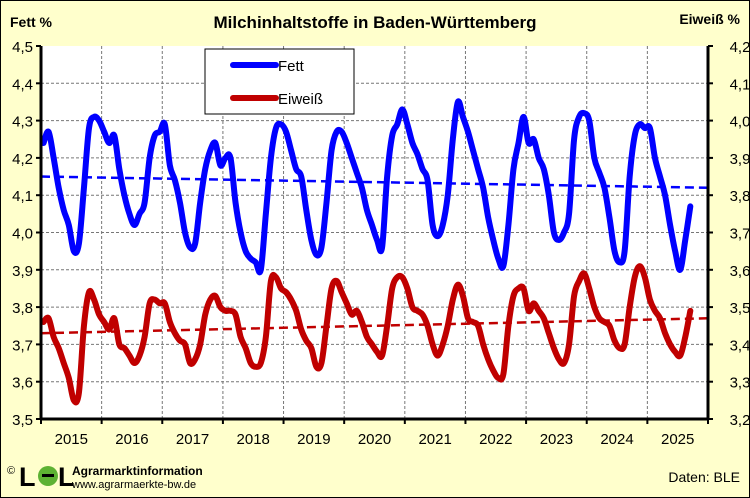 This screenshot has width=750, height=498. What do you see at coordinates (22, 345) in the screenshot?
I see `left-tick-label: 3,7` at bounding box center [22, 345].